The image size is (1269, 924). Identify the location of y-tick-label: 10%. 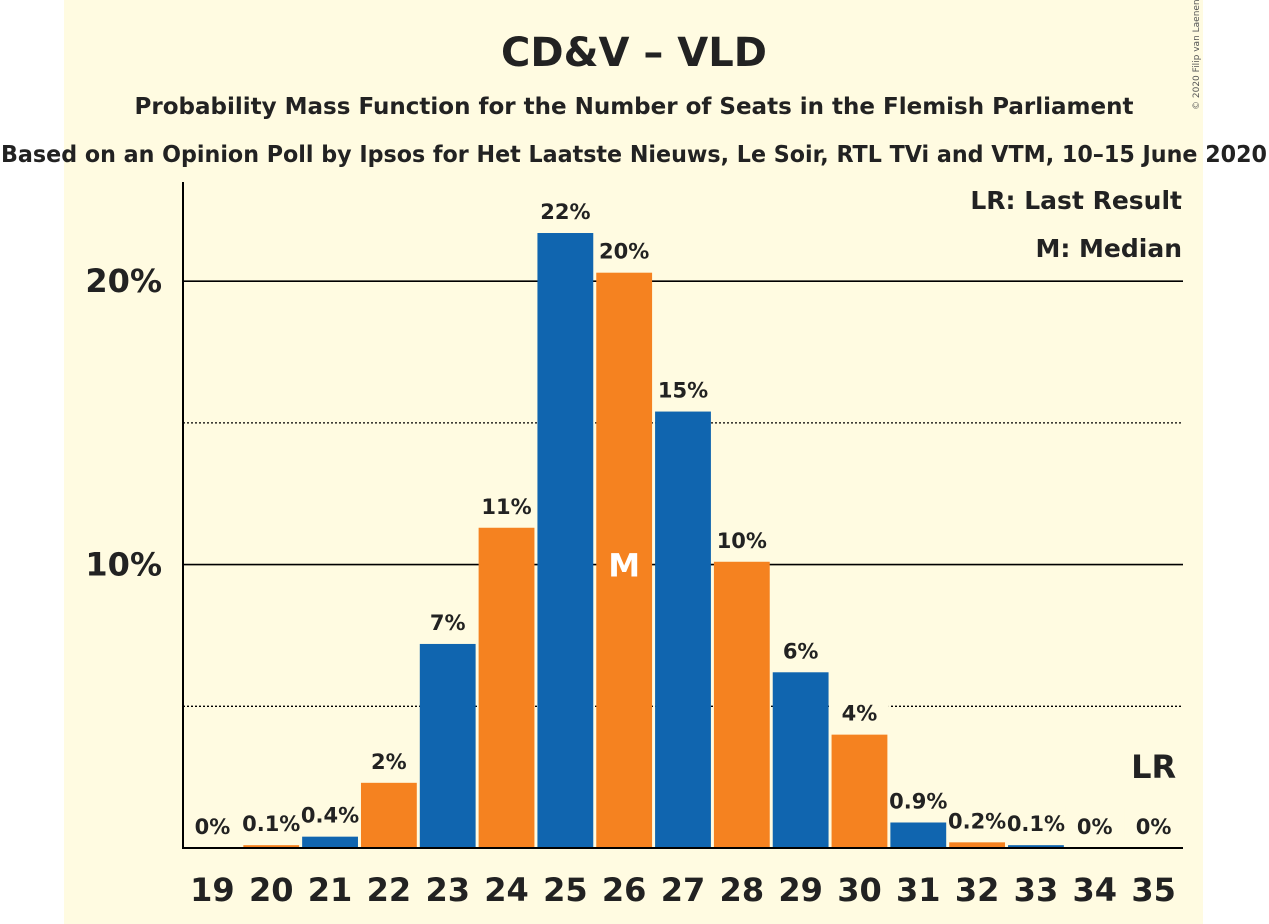
(123, 565).